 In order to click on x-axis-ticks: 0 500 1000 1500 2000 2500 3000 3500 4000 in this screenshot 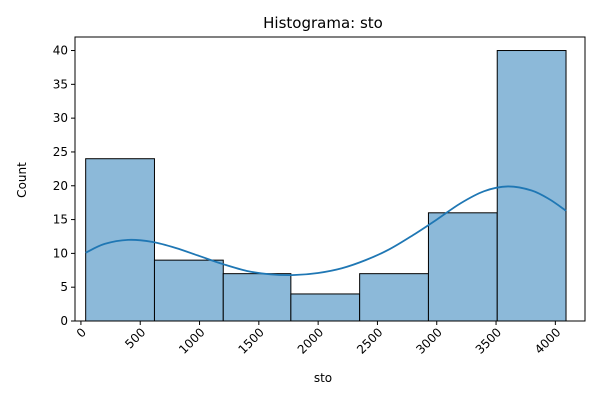, I will do `click(318, 339)`.